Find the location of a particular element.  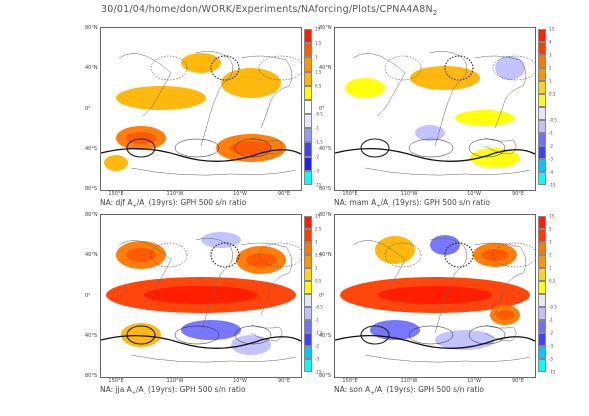

colorbar-tick-label: -1.5 is located at coordinates (319, 142).